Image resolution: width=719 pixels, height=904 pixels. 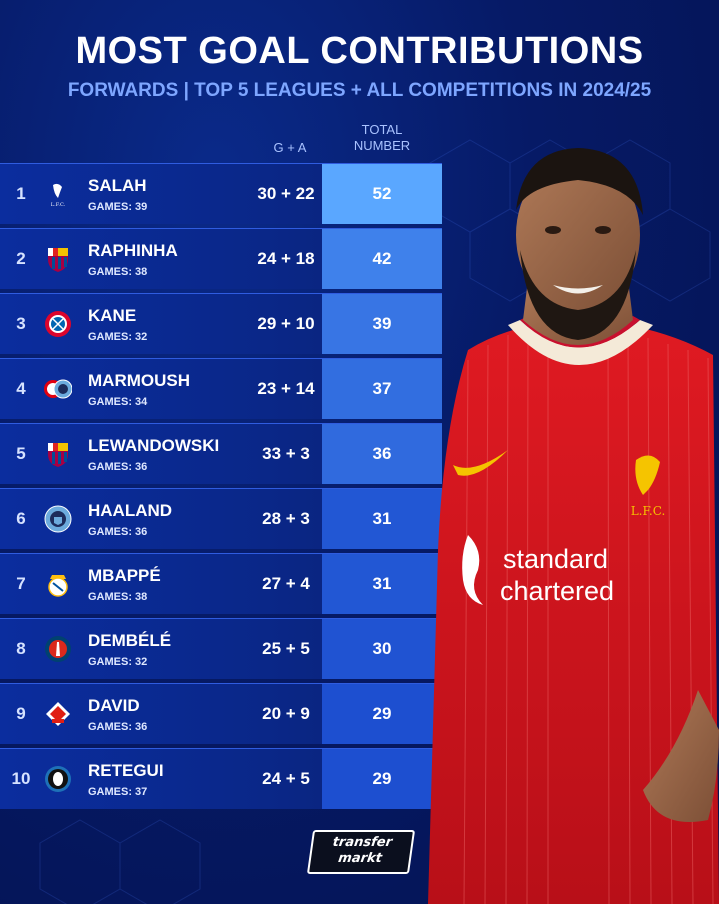 I want to click on crest-text: L.F.C., so click(x=648, y=511).